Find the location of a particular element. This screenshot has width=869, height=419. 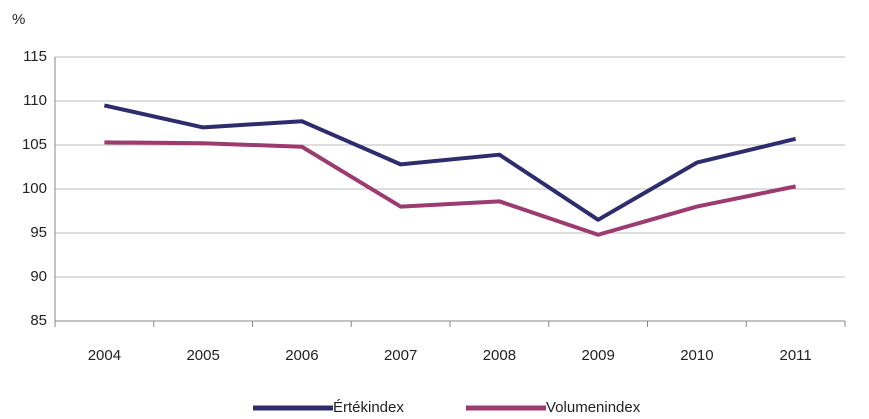

y-tick-label: 85 is located at coordinates (38, 320).